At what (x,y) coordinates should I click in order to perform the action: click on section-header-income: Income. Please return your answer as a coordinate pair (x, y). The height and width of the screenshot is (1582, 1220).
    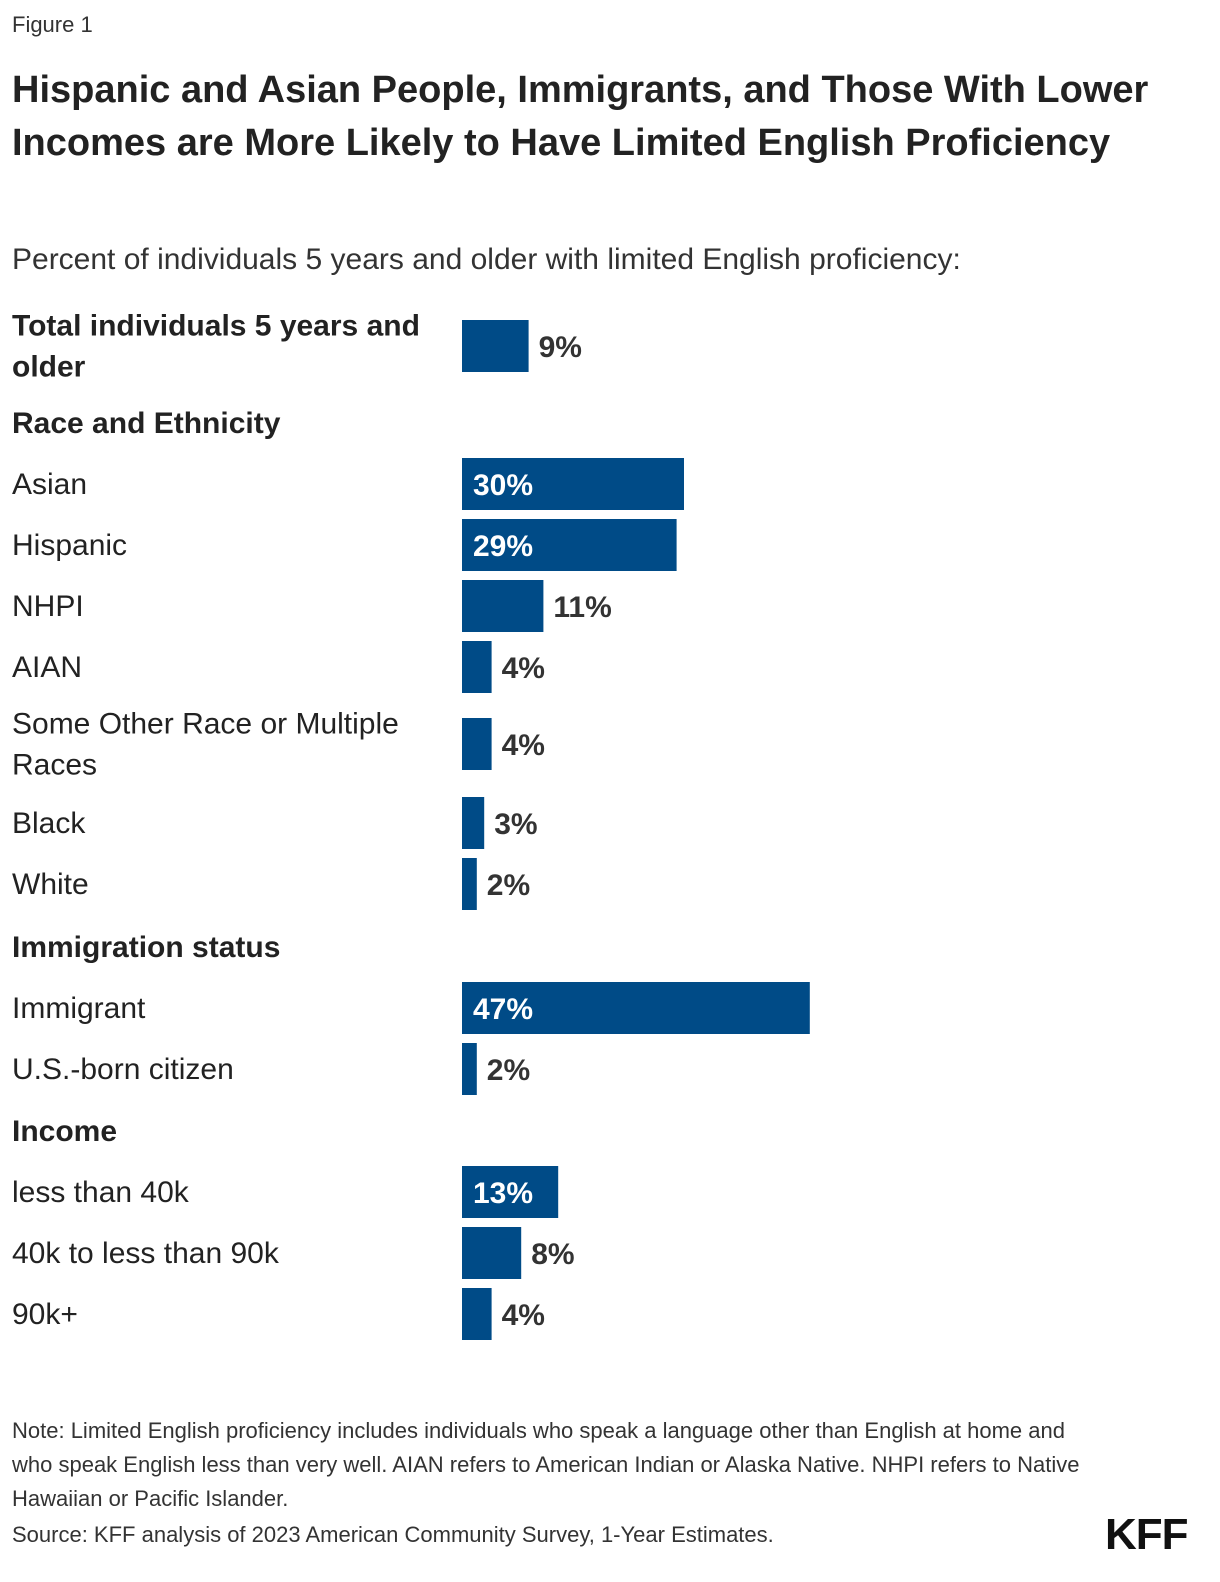
    Looking at the image, I should click on (64, 1131).